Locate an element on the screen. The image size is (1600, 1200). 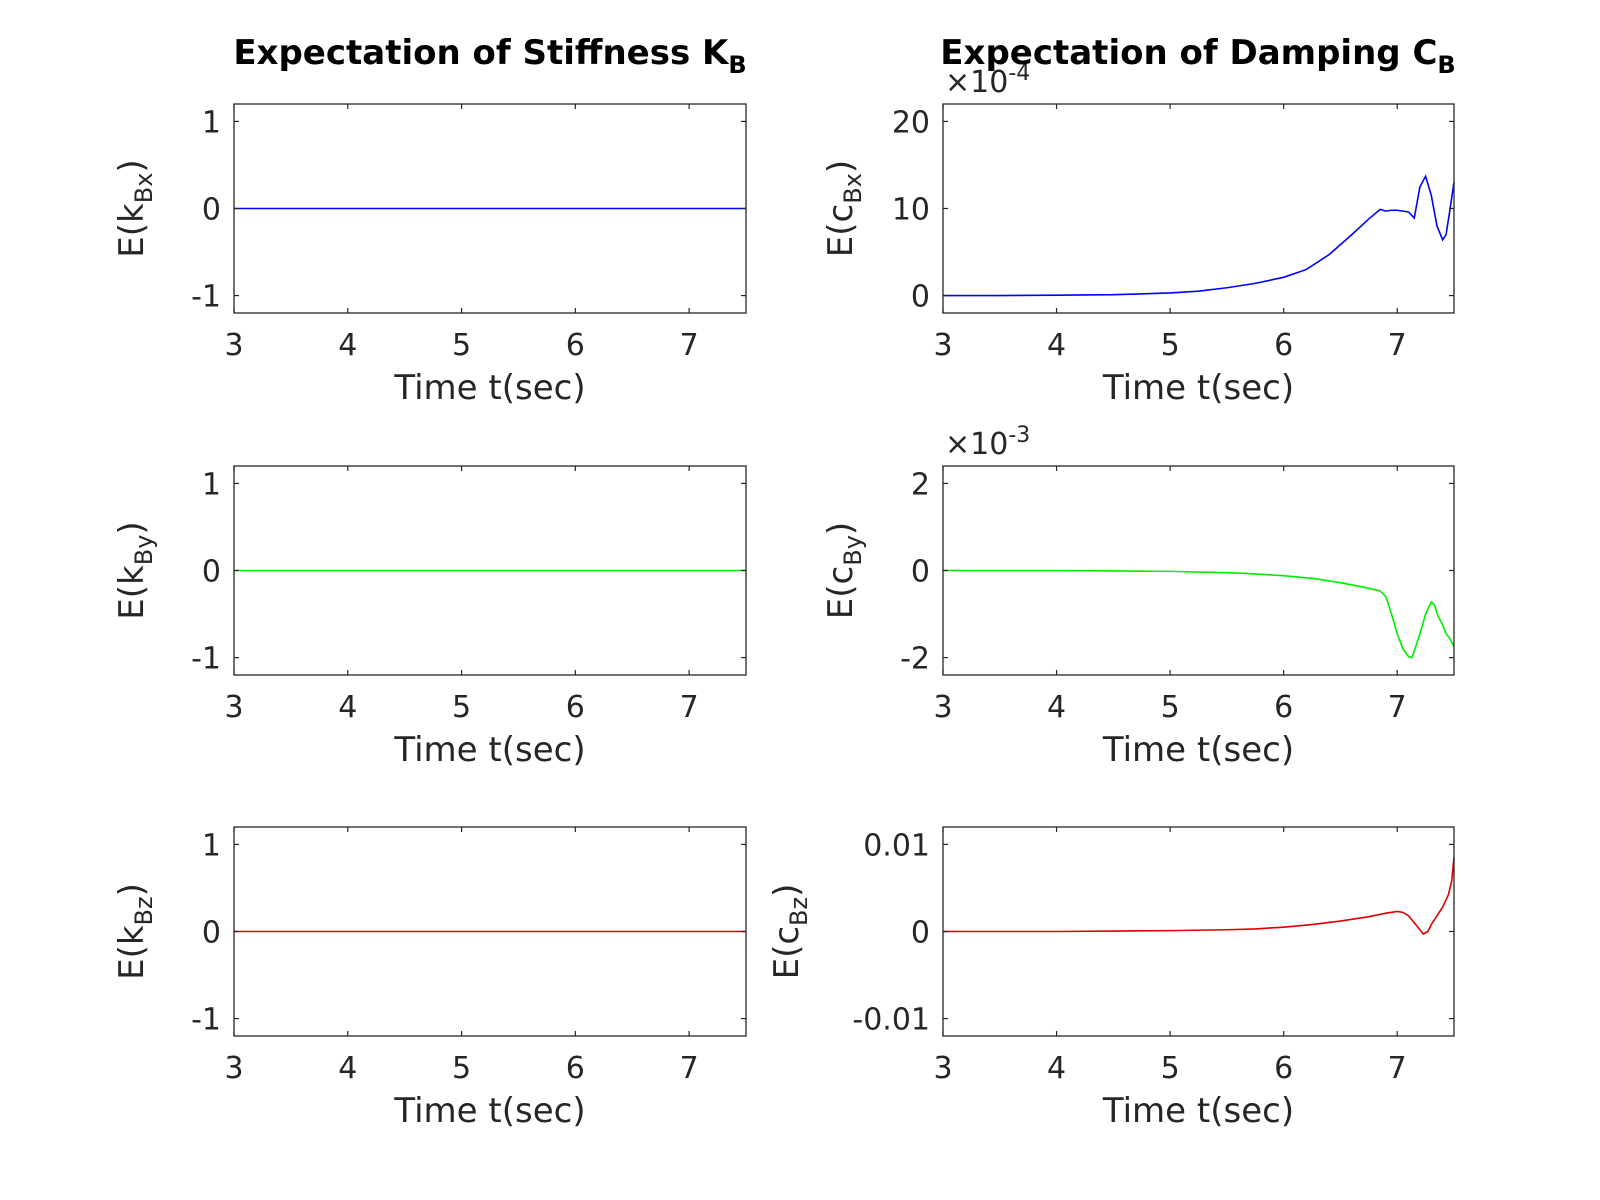
y-axis-label: E(kBx) is located at coordinates (135, 208).